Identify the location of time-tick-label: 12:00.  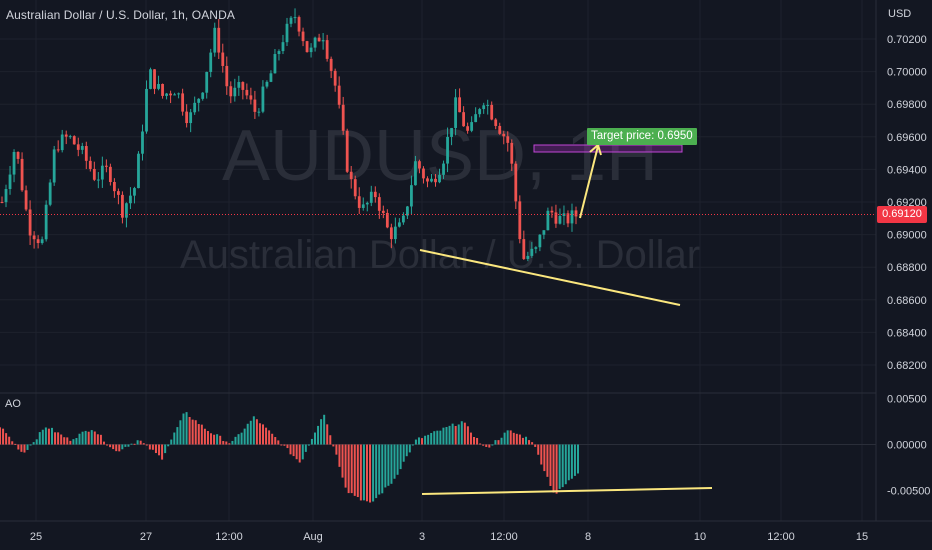
(229, 537).